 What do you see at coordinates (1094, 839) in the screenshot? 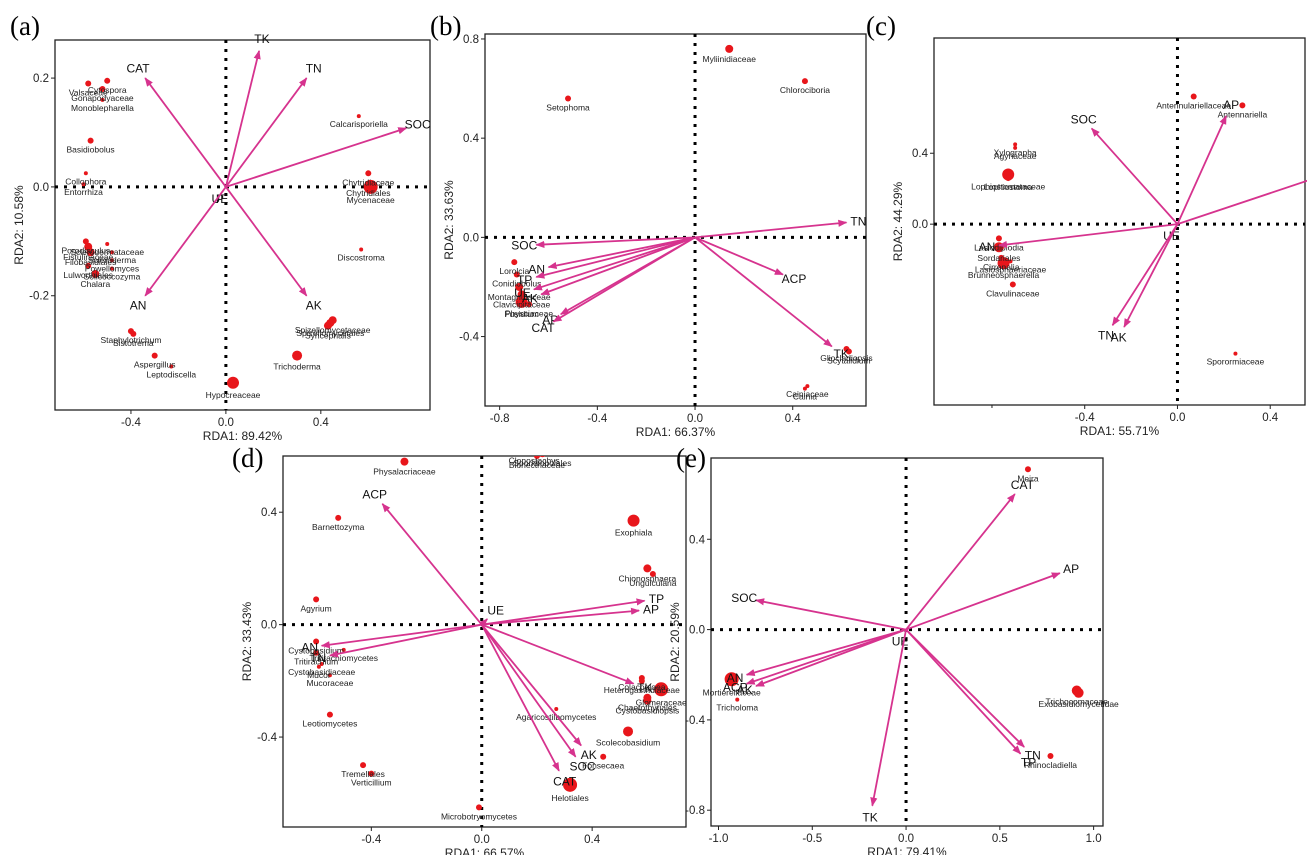
I see `x-tick-label: 1.0` at bounding box center [1094, 839].